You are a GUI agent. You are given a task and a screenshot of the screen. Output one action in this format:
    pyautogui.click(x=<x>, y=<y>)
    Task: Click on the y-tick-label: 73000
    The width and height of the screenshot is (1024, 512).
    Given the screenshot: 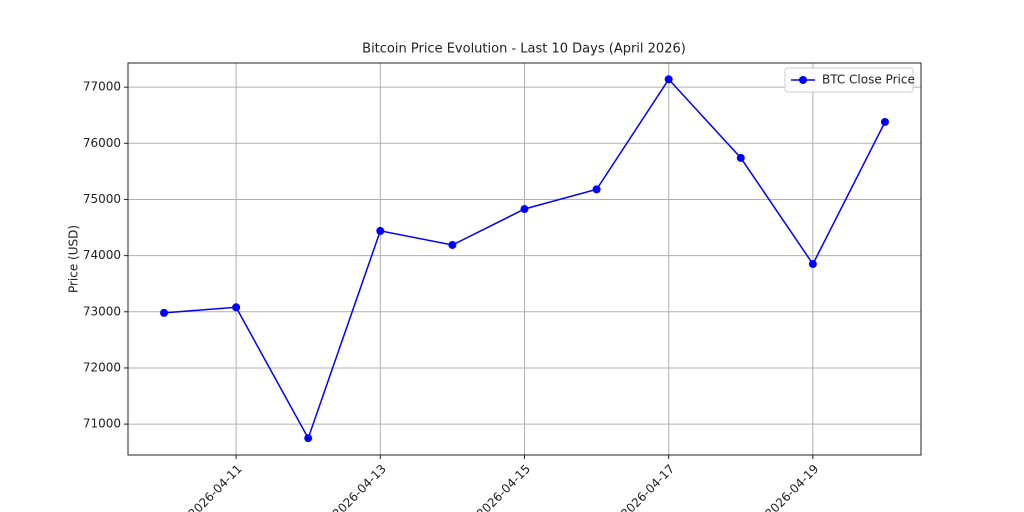 What is the action you would take?
    pyautogui.click(x=102, y=311)
    